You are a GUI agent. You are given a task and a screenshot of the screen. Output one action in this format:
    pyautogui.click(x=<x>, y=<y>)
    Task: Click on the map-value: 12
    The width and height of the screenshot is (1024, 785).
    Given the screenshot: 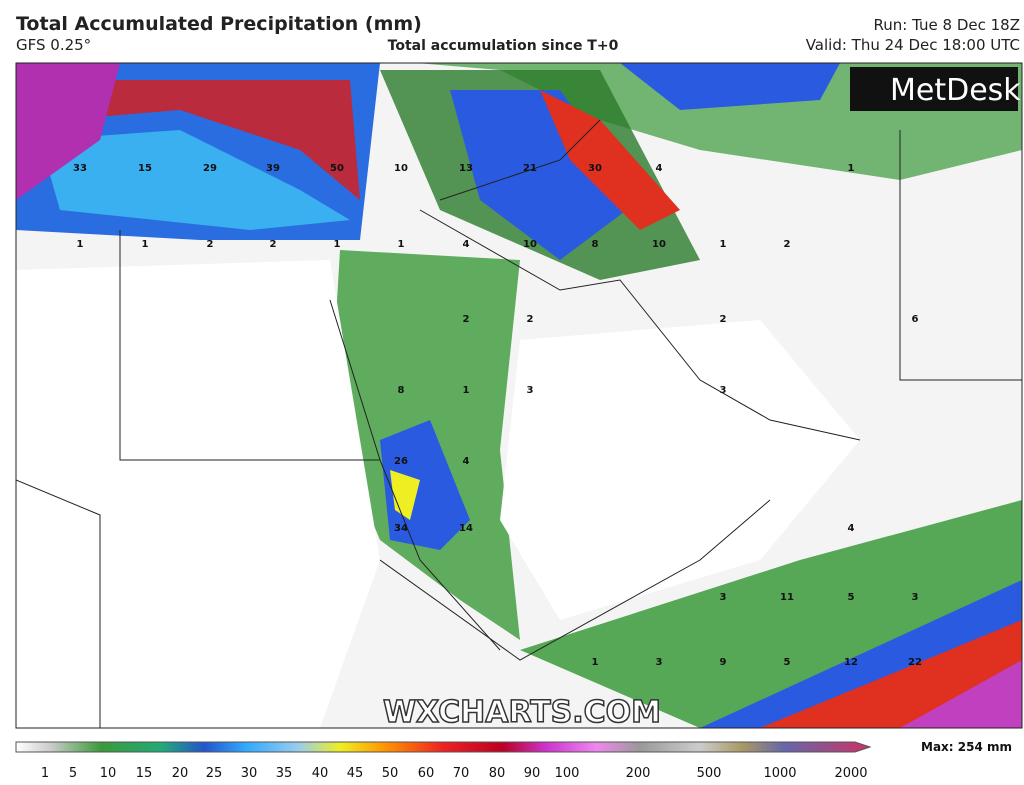 What is the action you would take?
    pyautogui.click(x=851, y=662)
    